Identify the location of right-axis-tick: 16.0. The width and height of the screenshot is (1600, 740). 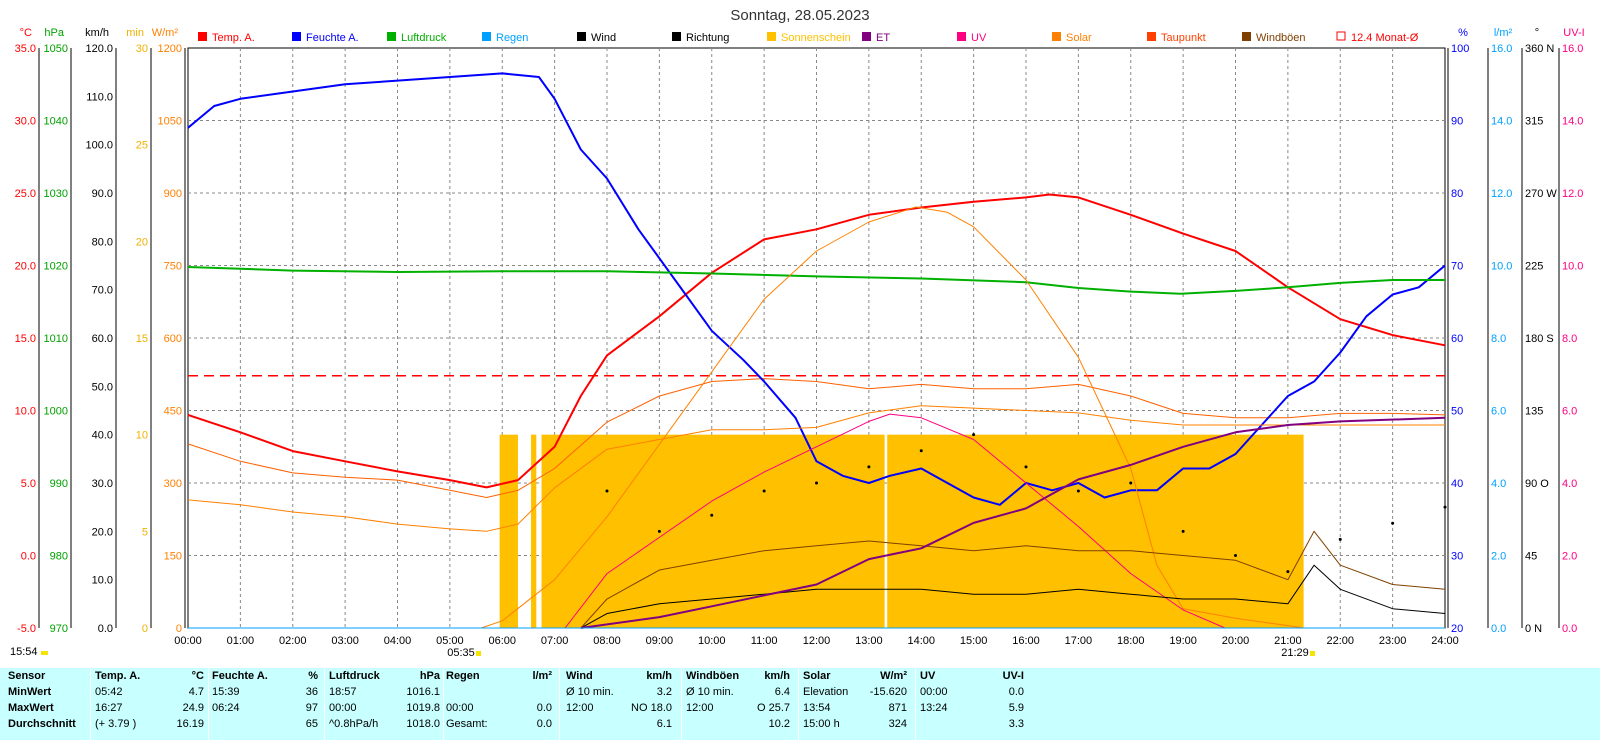
(1572, 49).